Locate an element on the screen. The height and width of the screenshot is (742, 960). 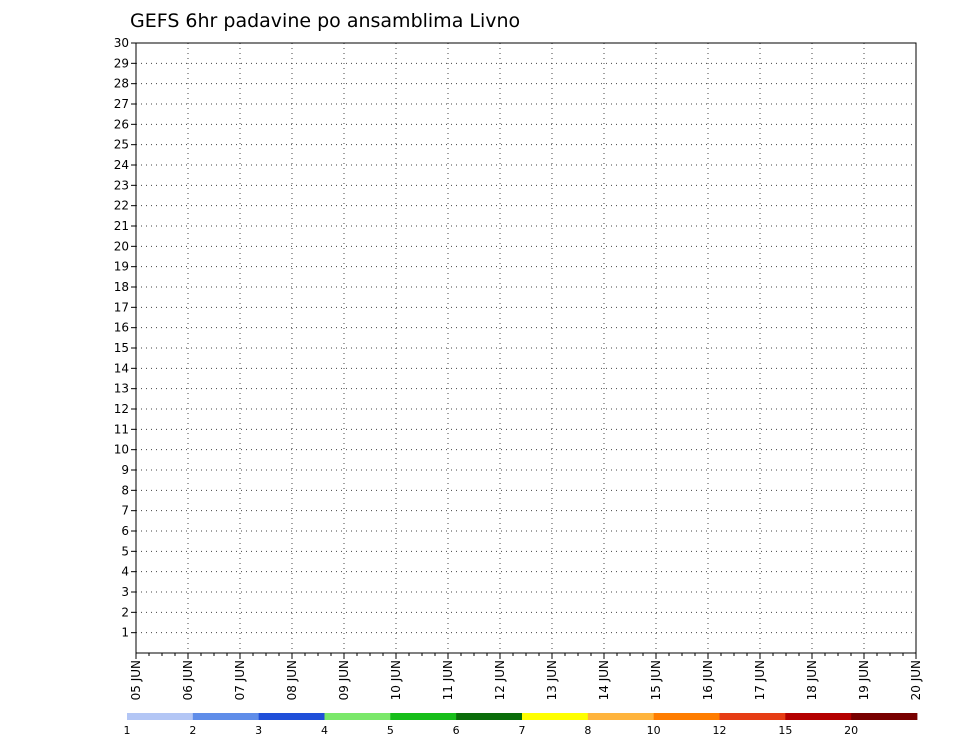
y-tick-label: 17 is located at coordinates (121, 307).